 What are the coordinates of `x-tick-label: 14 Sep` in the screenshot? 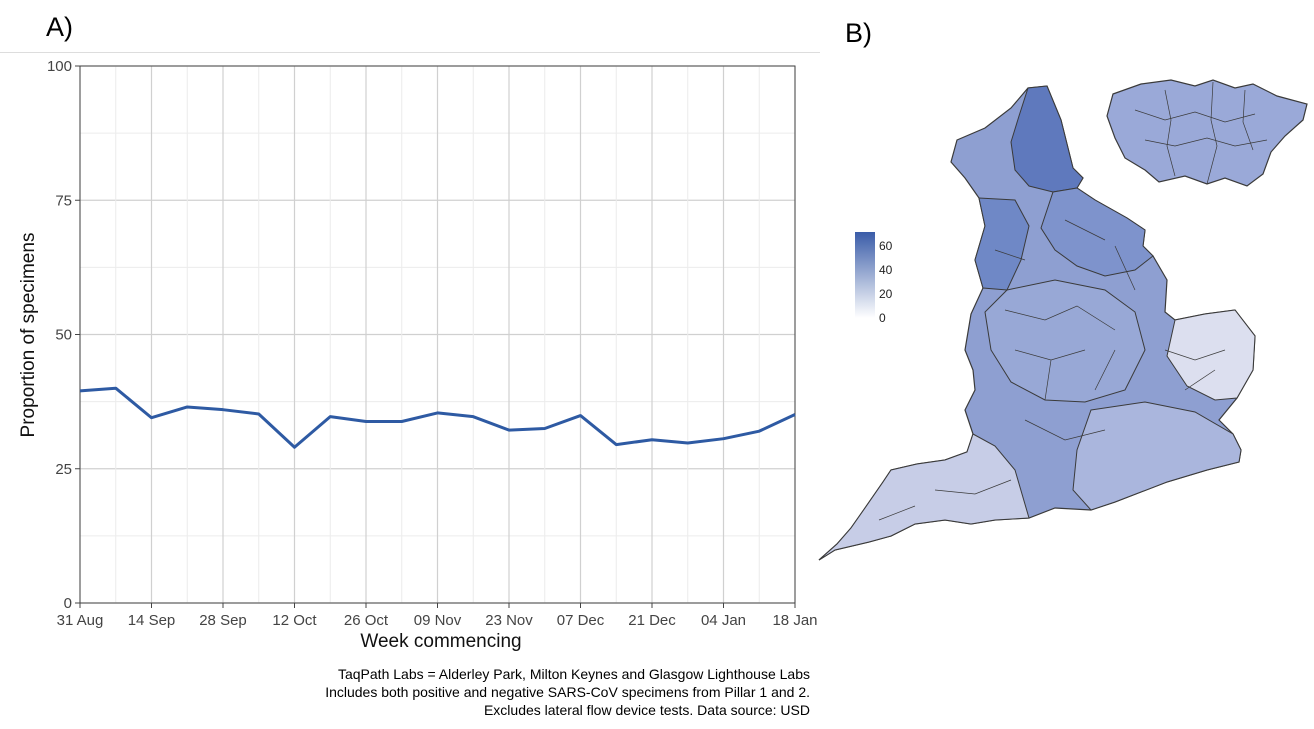 It's located at (152, 620).